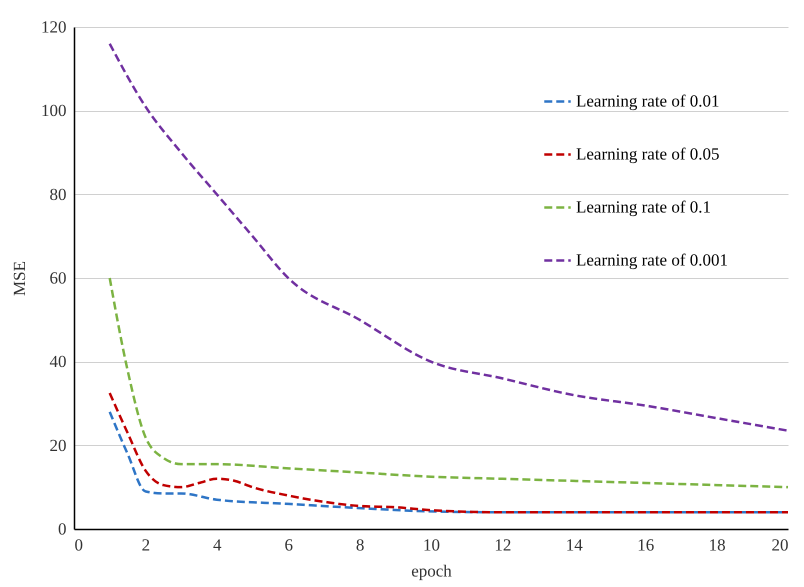 Image resolution: width=804 pixels, height=587 pixels. Describe the element at coordinates (648, 154) in the screenshot. I see `legend-label: Learning rate of 0.05` at that location.